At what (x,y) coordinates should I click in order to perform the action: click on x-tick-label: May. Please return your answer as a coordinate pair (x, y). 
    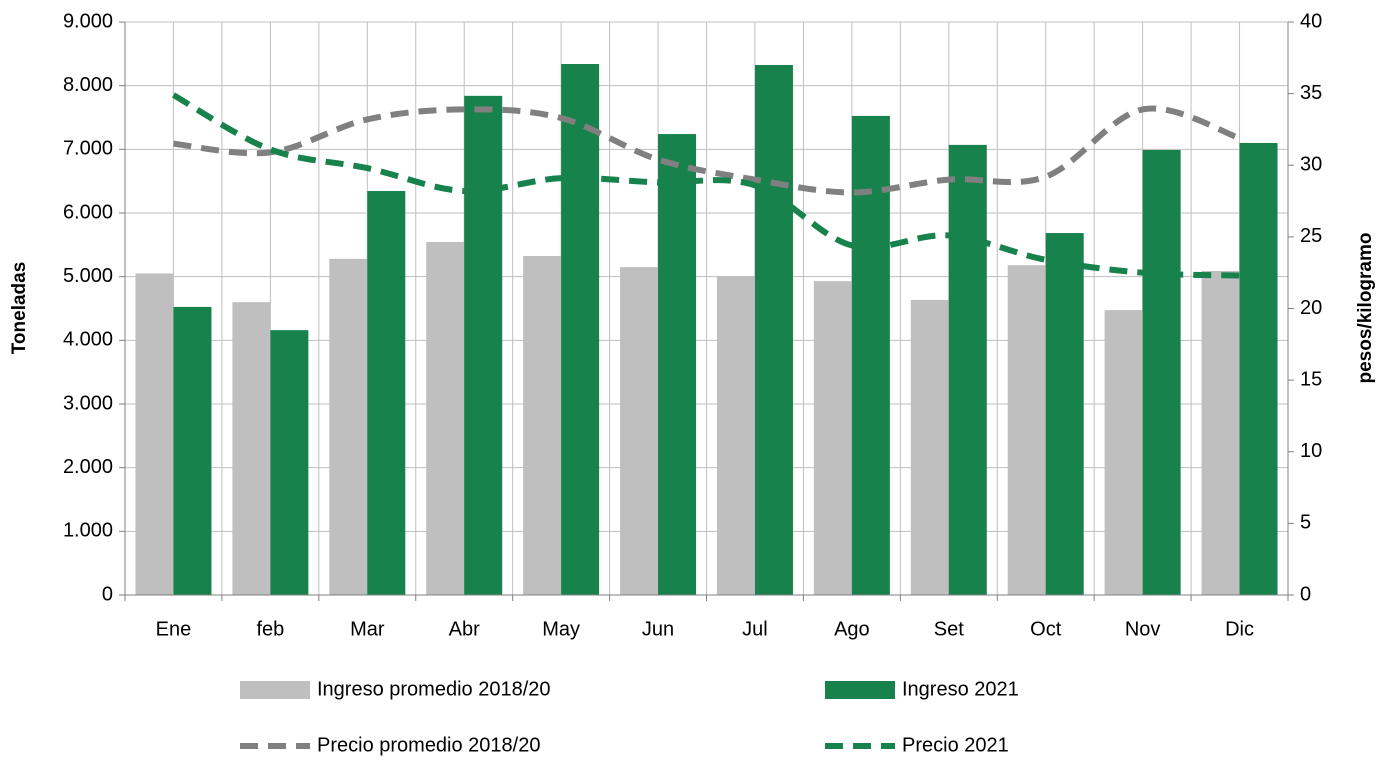
    Looking at the image, I should click on (561, 629).